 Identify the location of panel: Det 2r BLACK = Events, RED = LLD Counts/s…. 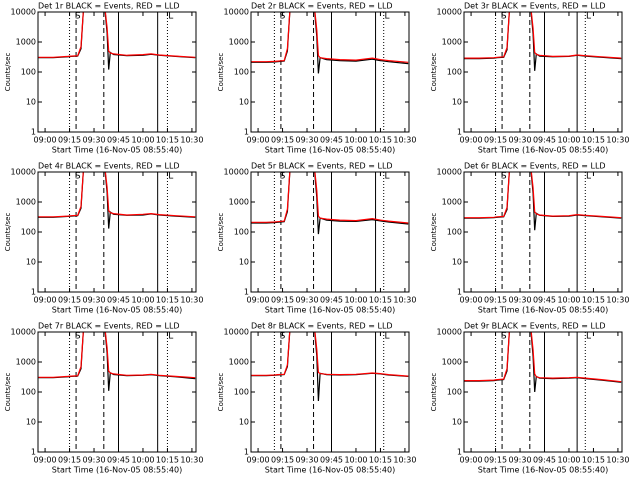
(316, 78).